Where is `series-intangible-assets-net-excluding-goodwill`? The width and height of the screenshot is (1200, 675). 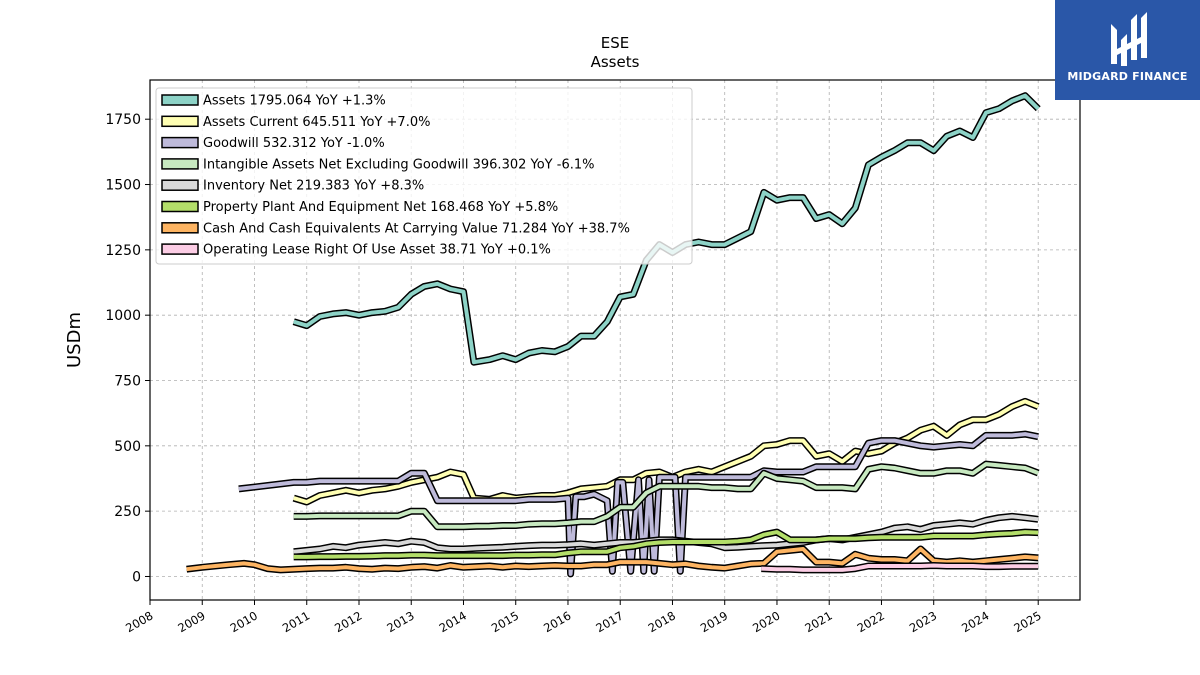
series-intangible-assets-net-excluding-goodwill is located at coordinates (666, 495).